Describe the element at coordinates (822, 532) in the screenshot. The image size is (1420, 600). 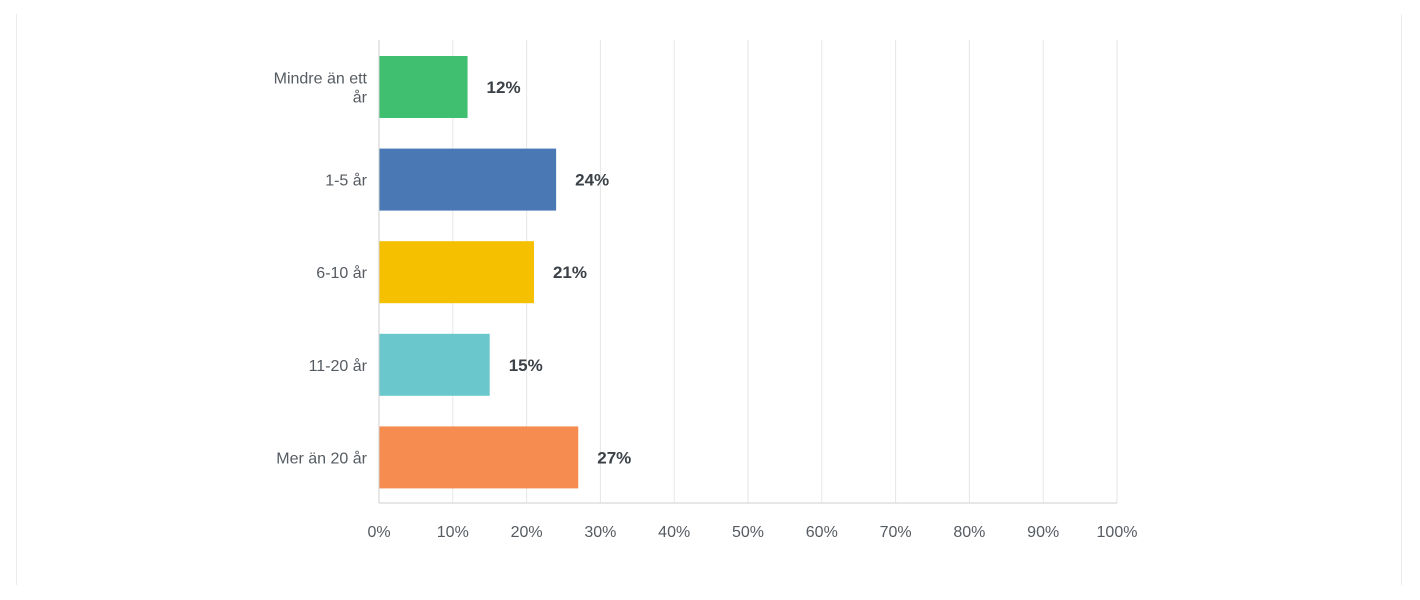
I see `x-tick-label: 60%` at that location.